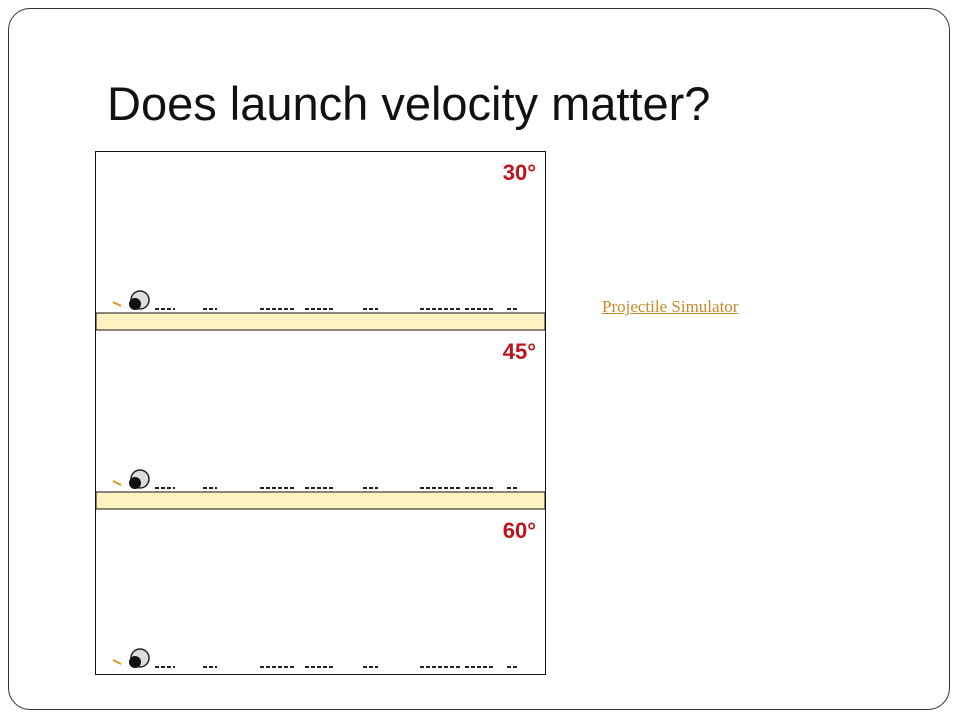 The width and height of the screenshot is (960, 720). Describe the element at coordinates (519, 172) in the screenshot. I see `angle-label: 30°` at that location.